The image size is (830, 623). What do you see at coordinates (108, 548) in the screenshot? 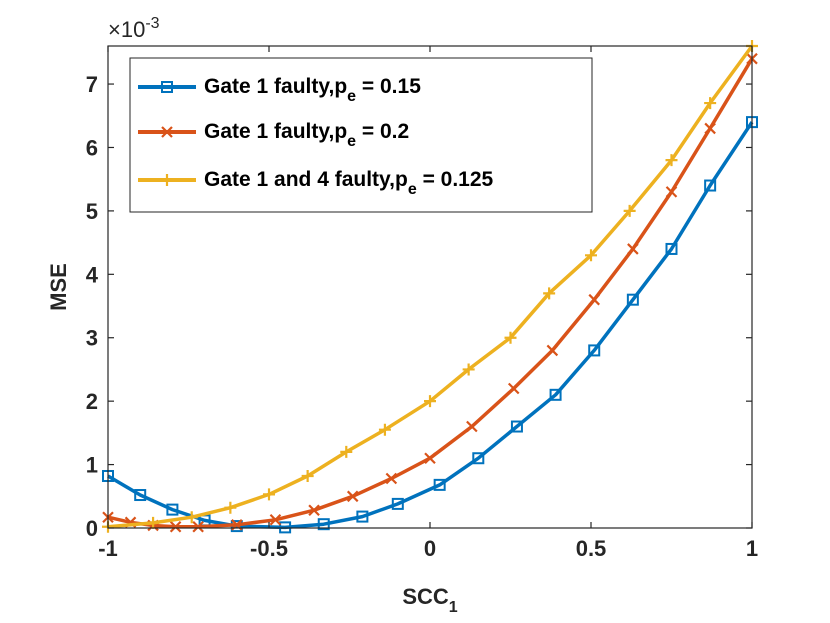
I see `x-tick-label: -1` at bounding box center [108, 548].